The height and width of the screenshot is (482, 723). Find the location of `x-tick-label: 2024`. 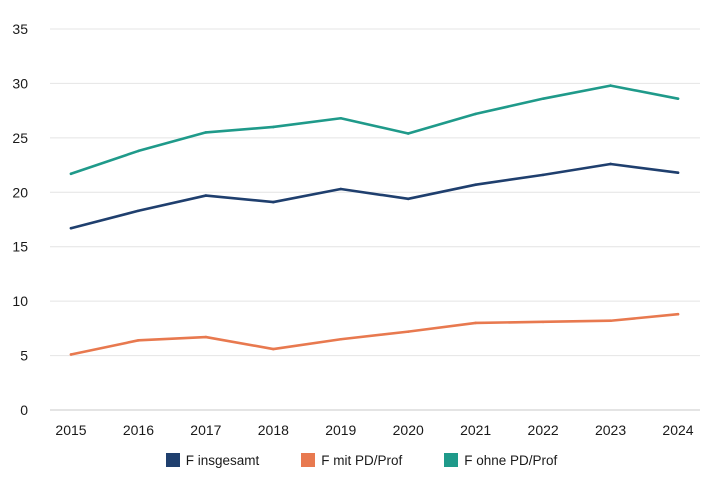

x-tick-label: 2024 is located at coordinates (677, 430).